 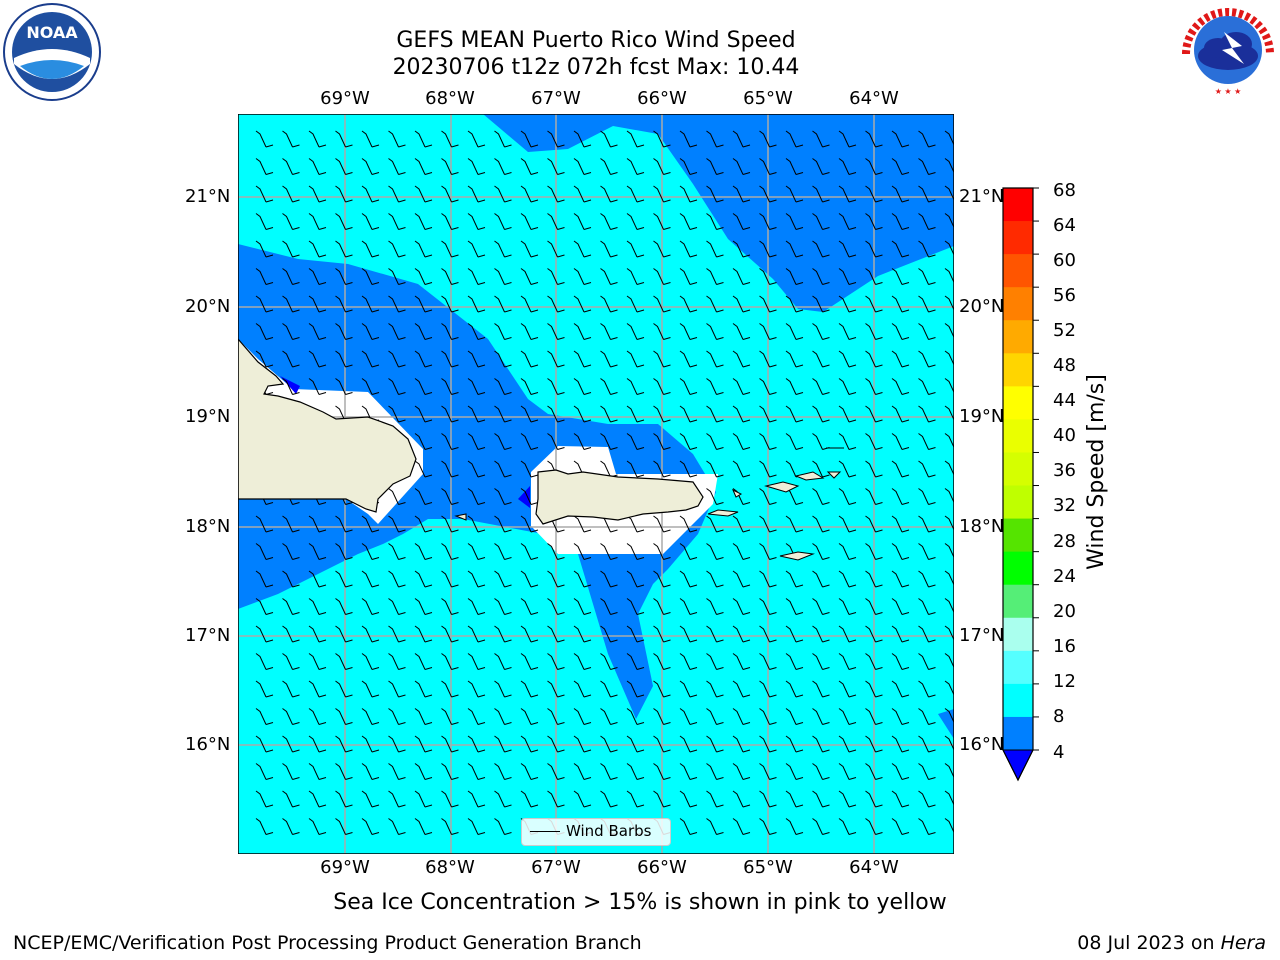 What do you see at coordinates (982, 306) in the screenshot?
I see `lat-label-right-20n: 20°N` at bounding box center [982, 306].